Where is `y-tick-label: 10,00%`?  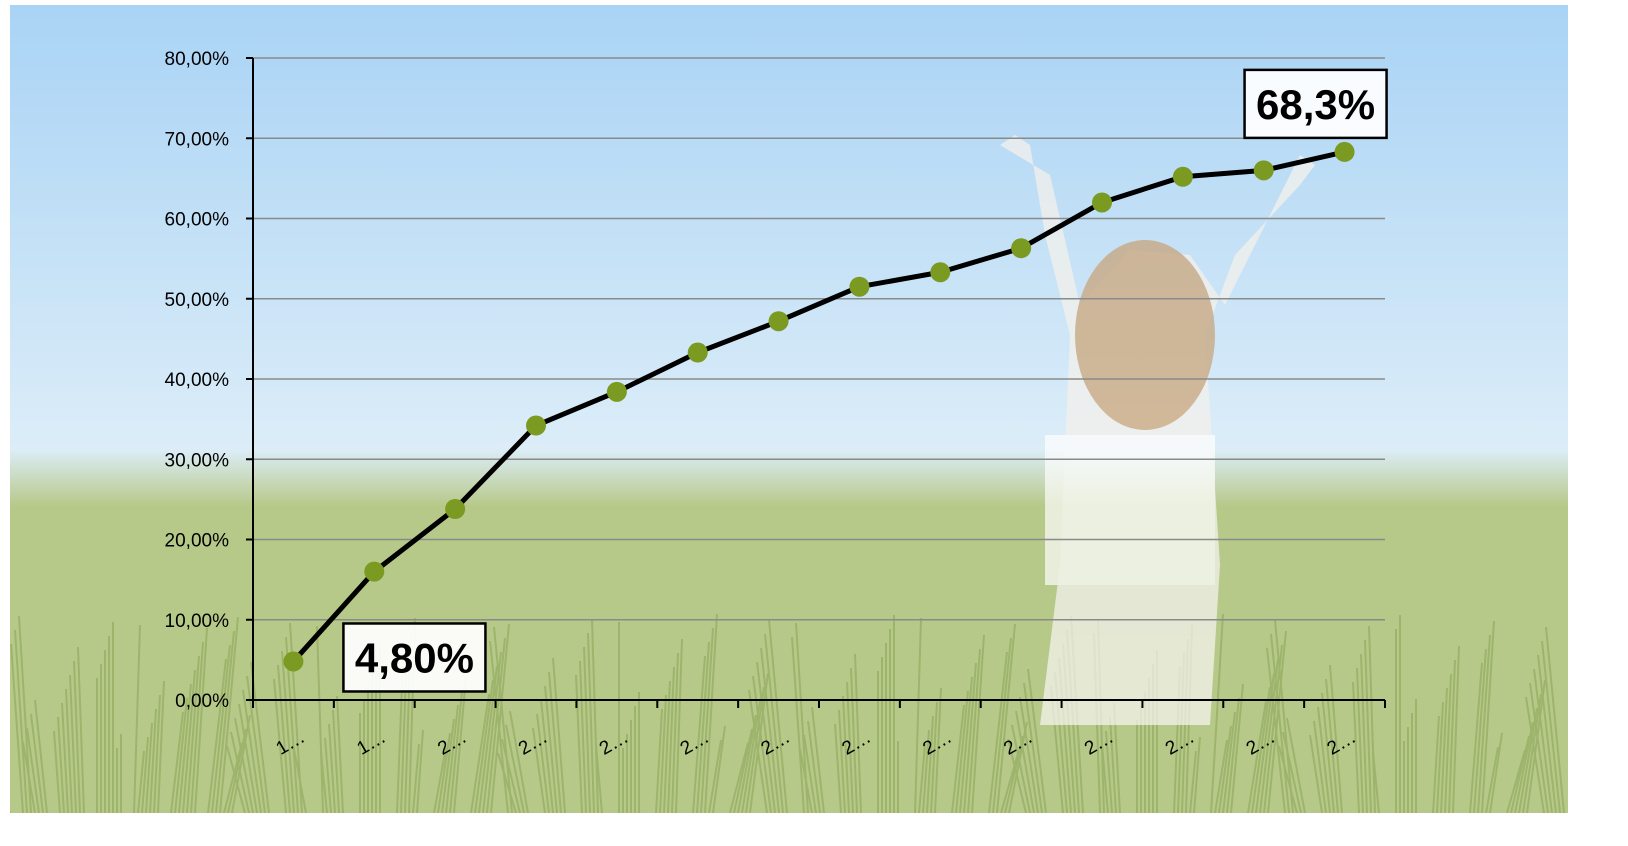
y-tick-label: 10,00% is located at coordinates (197, 621).